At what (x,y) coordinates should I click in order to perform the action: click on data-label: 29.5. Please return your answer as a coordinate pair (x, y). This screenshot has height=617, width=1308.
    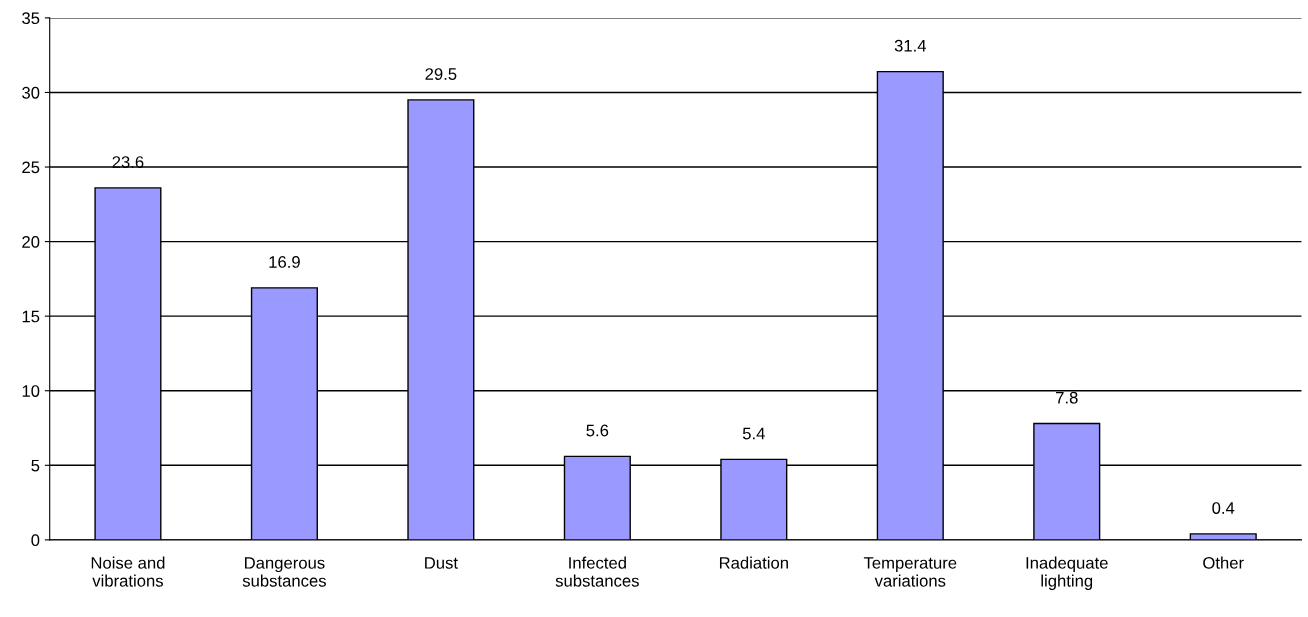
    Looking at the image, I should click on (441, 74).